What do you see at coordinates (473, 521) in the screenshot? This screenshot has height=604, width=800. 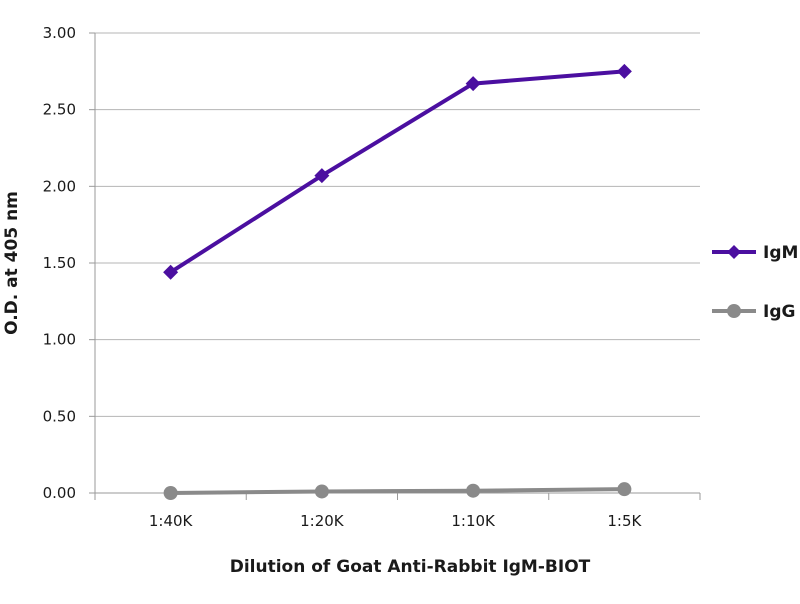 I see `x-tick-label: 1:10K` at bounding box center [473, 521].